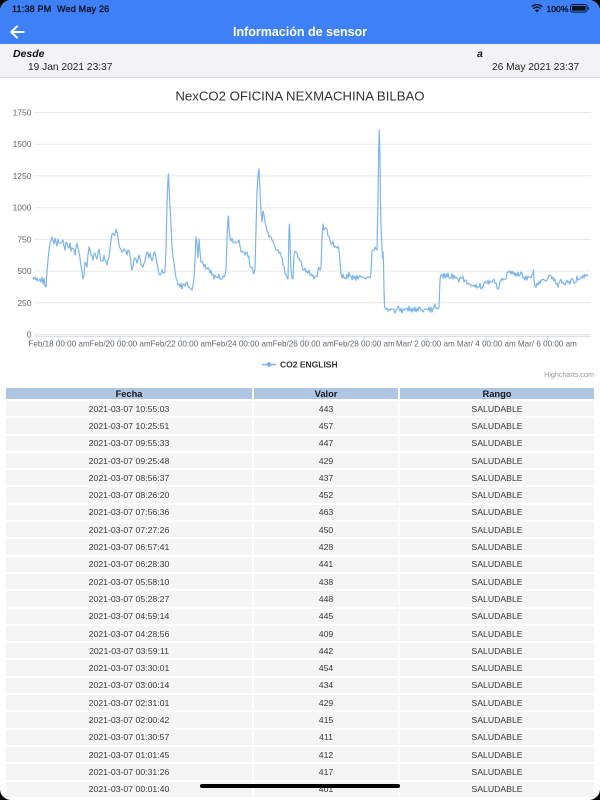 The width and height of the screenshot is (600, 800). Describe the element at coordinates (486, 344) in the screenshot. I see `svg-text: Mar/ 4 00:00 am` at that location.